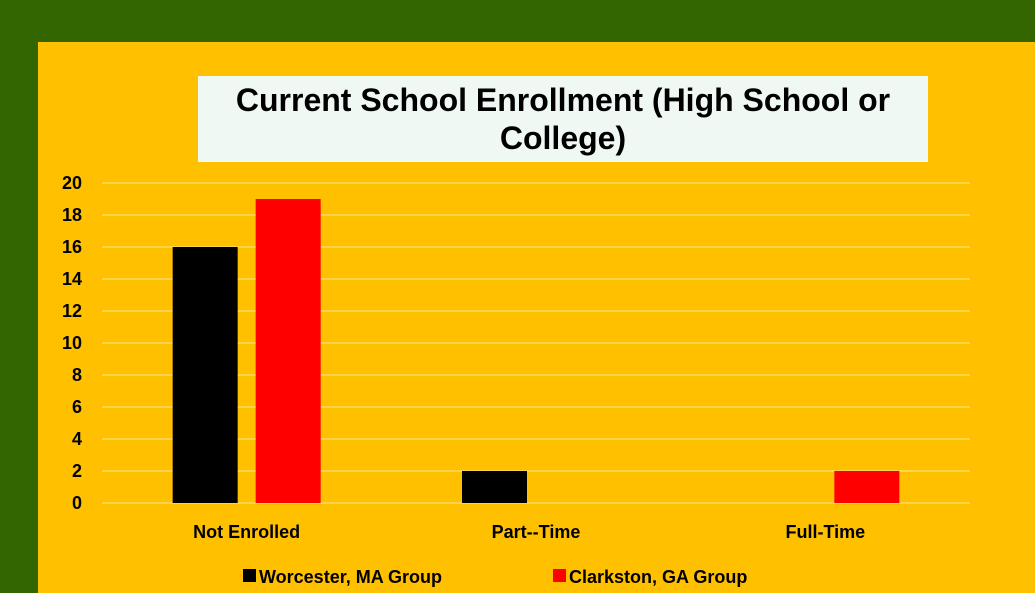 The image size is (1035, 593). What do you see at coordinates (72, 311) in the screenshot?
I see `y-tick-label: 12` at bounding box center [72, 311].